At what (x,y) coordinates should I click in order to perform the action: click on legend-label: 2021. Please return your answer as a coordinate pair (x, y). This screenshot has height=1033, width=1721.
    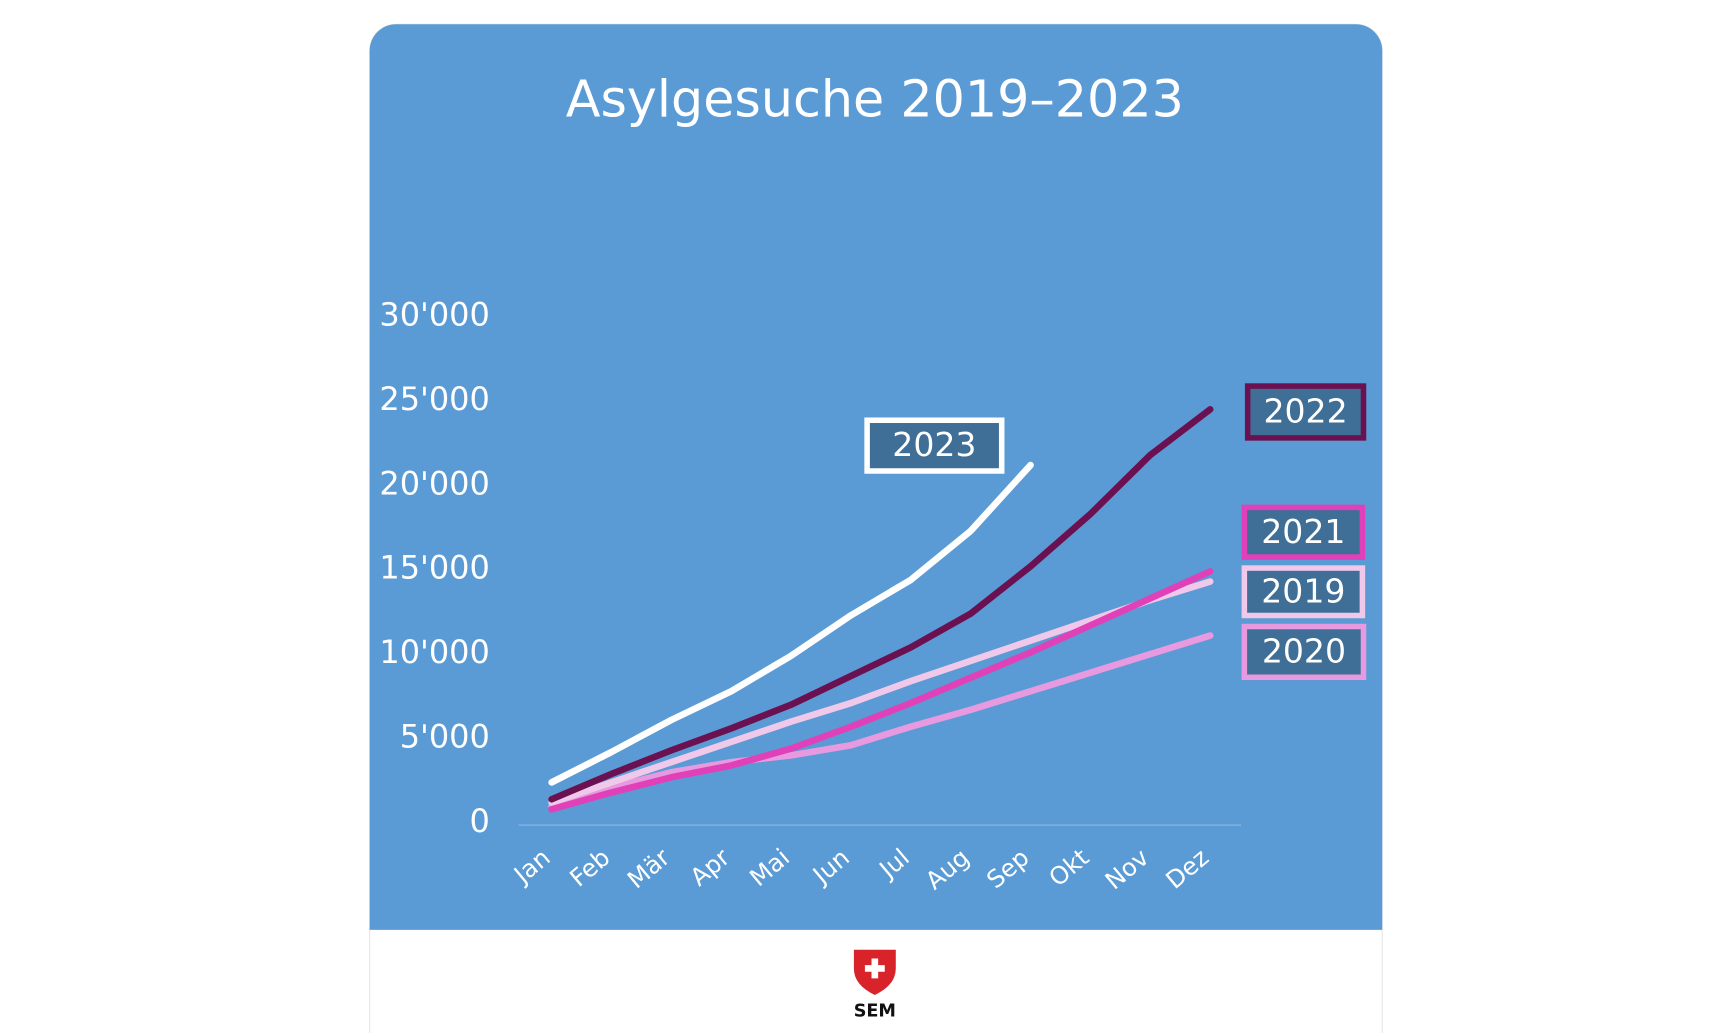
    Looking at the image, I should click on (1303, 531).